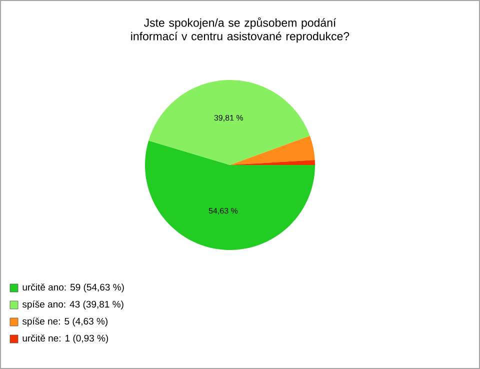 The width and height of the screenshot is (480, 369). Describe the element at coordinates (229, 118) in the screenshot. I see `data-label: 39,81 %` at that location.